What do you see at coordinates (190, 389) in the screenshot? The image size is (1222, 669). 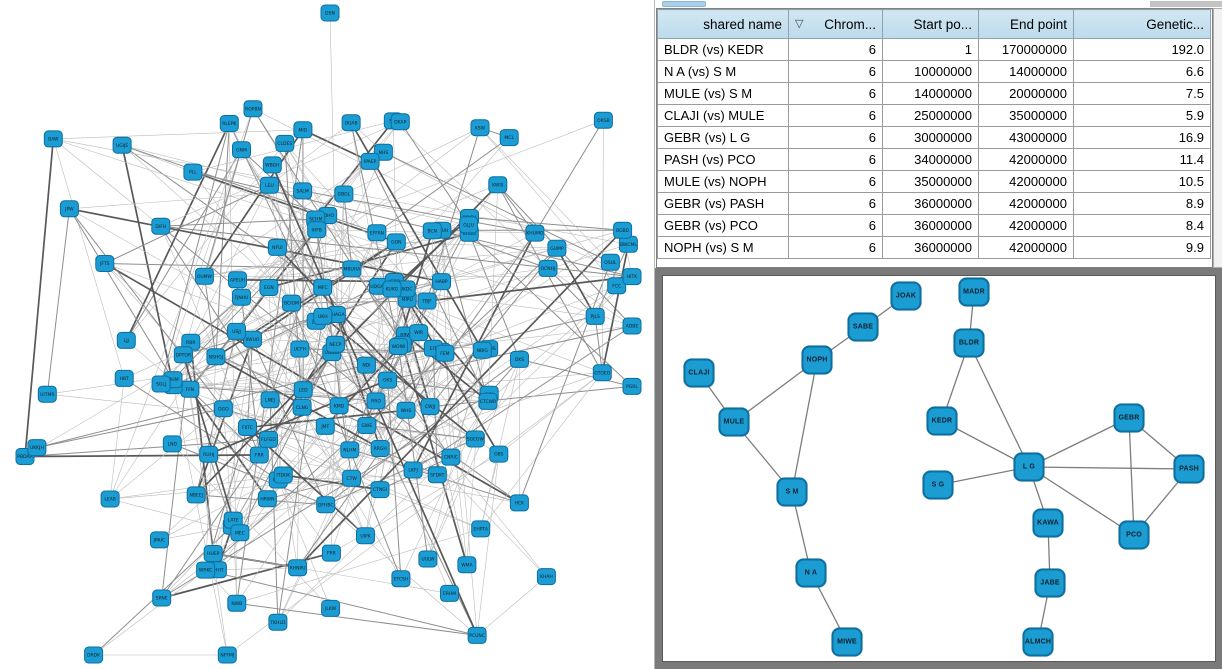 I see `network-node: FFN` at bounding box center [190, 389].